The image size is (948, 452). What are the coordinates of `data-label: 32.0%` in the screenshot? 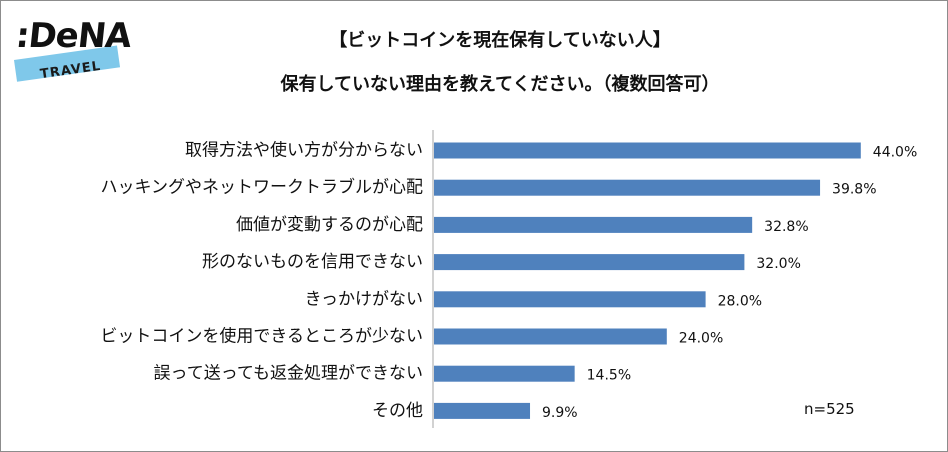 It's located at (778, 264).